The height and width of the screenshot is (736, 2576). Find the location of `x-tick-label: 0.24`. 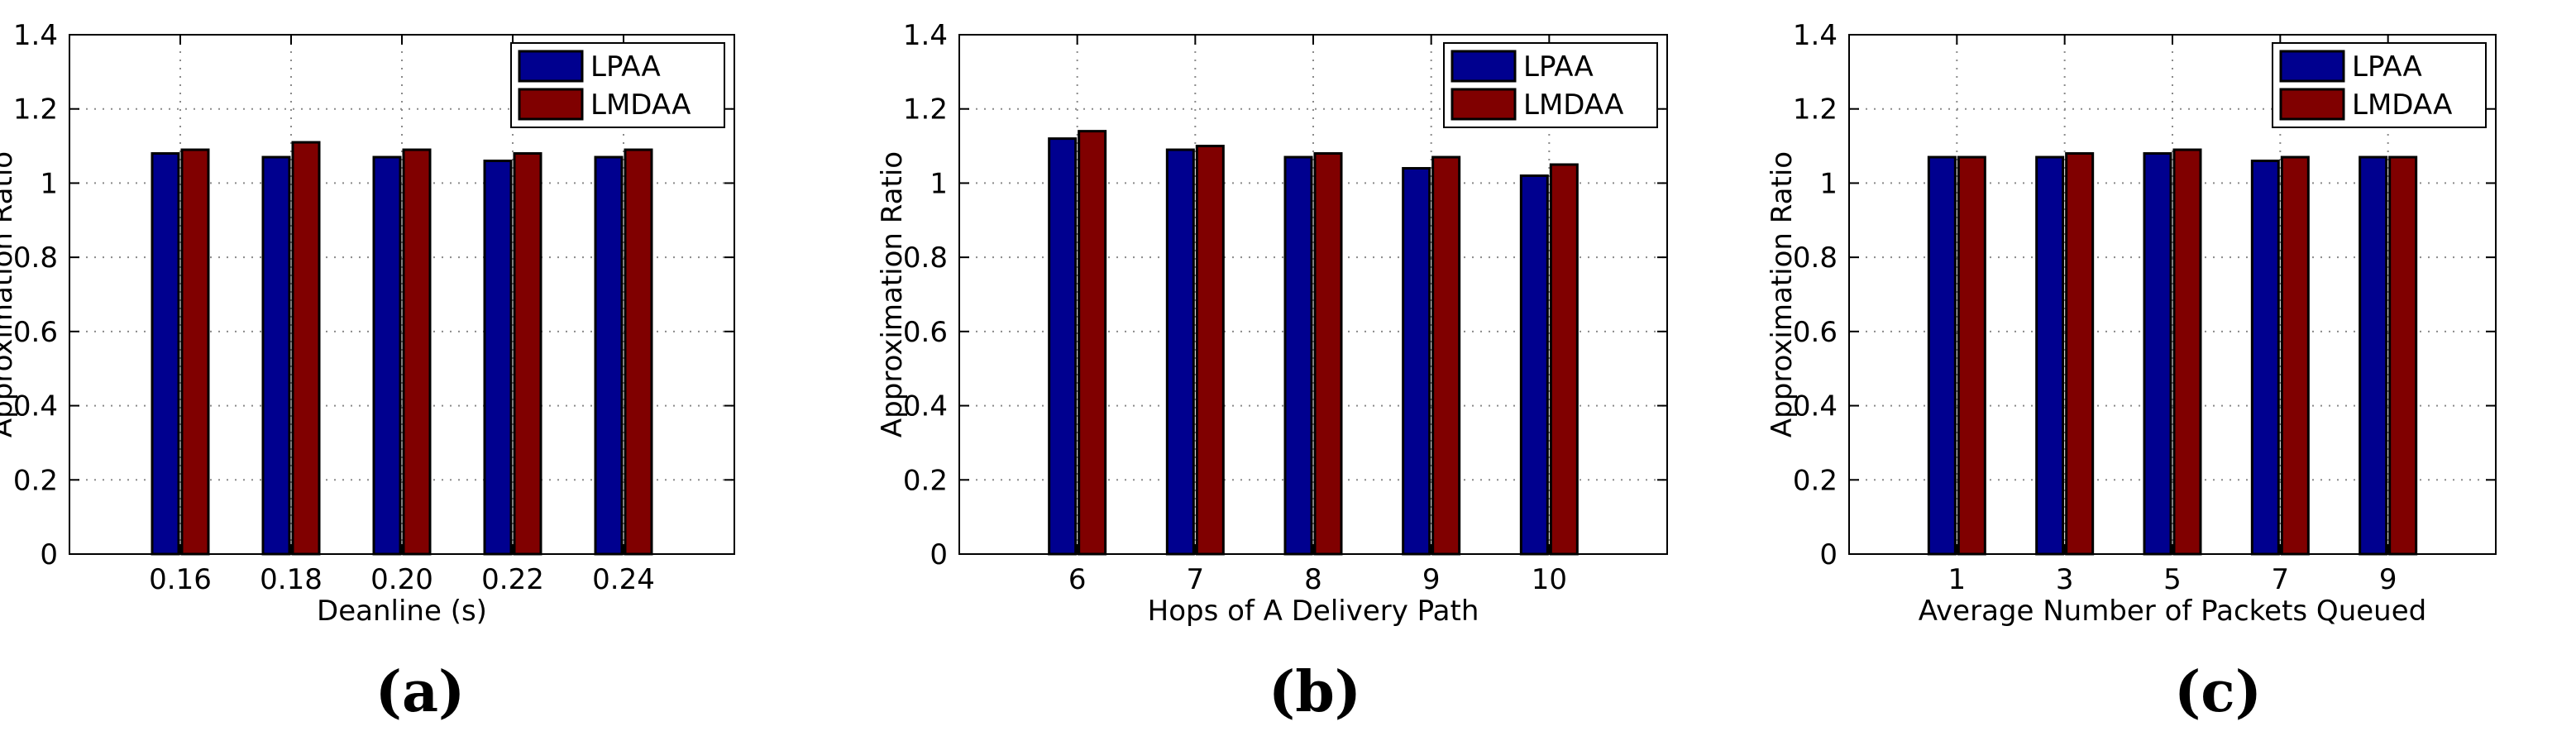

x-tick-label: 0.24 is located at coordinates (623, 579).